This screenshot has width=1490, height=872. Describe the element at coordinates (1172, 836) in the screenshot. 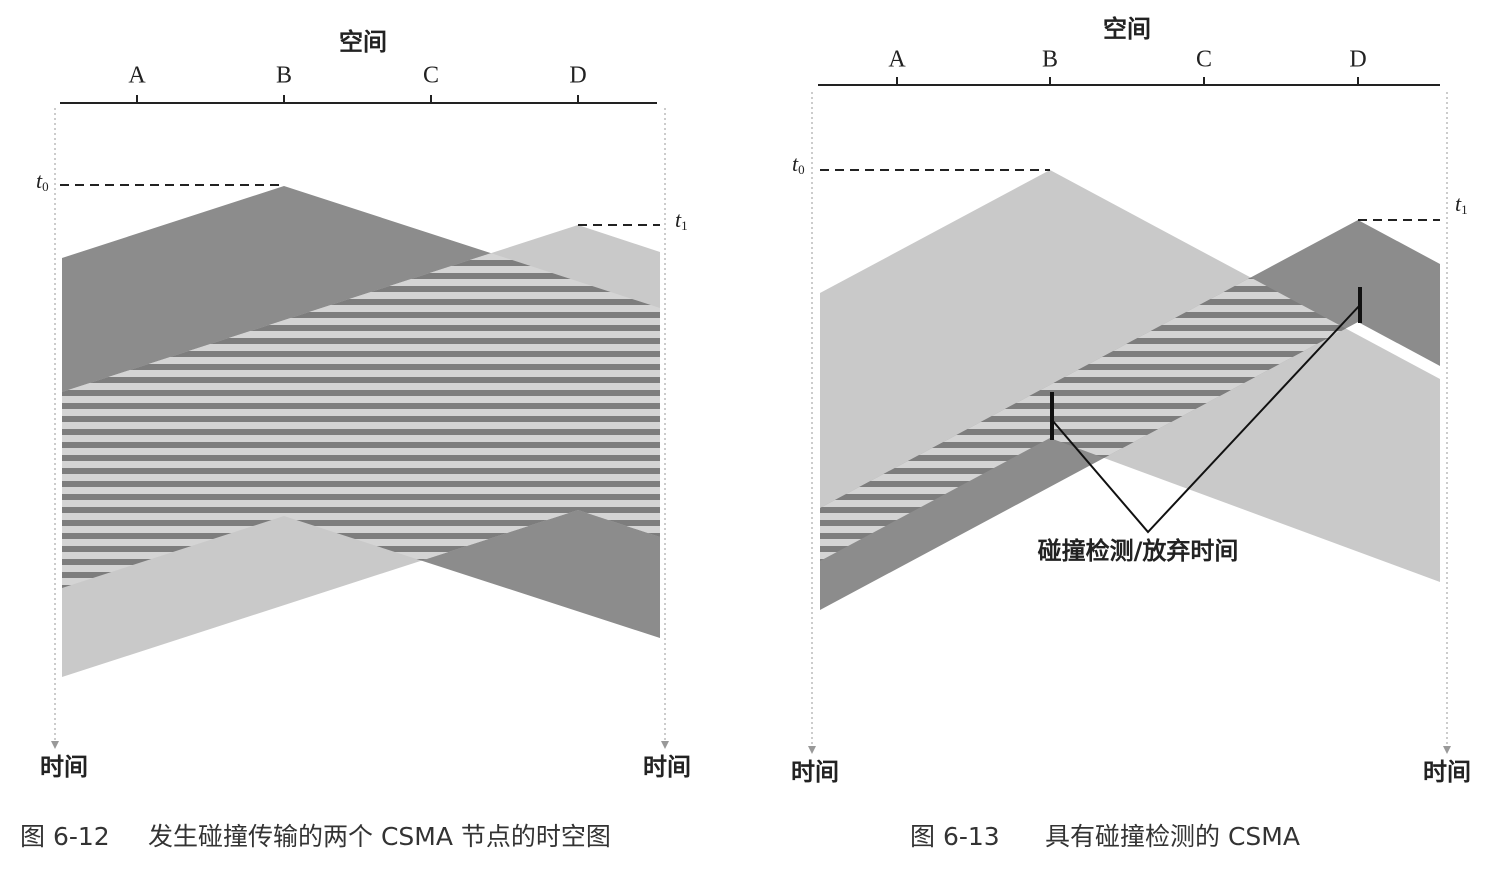

I see `caption-text: 具有碰撞检测的 CSMA` at that location.